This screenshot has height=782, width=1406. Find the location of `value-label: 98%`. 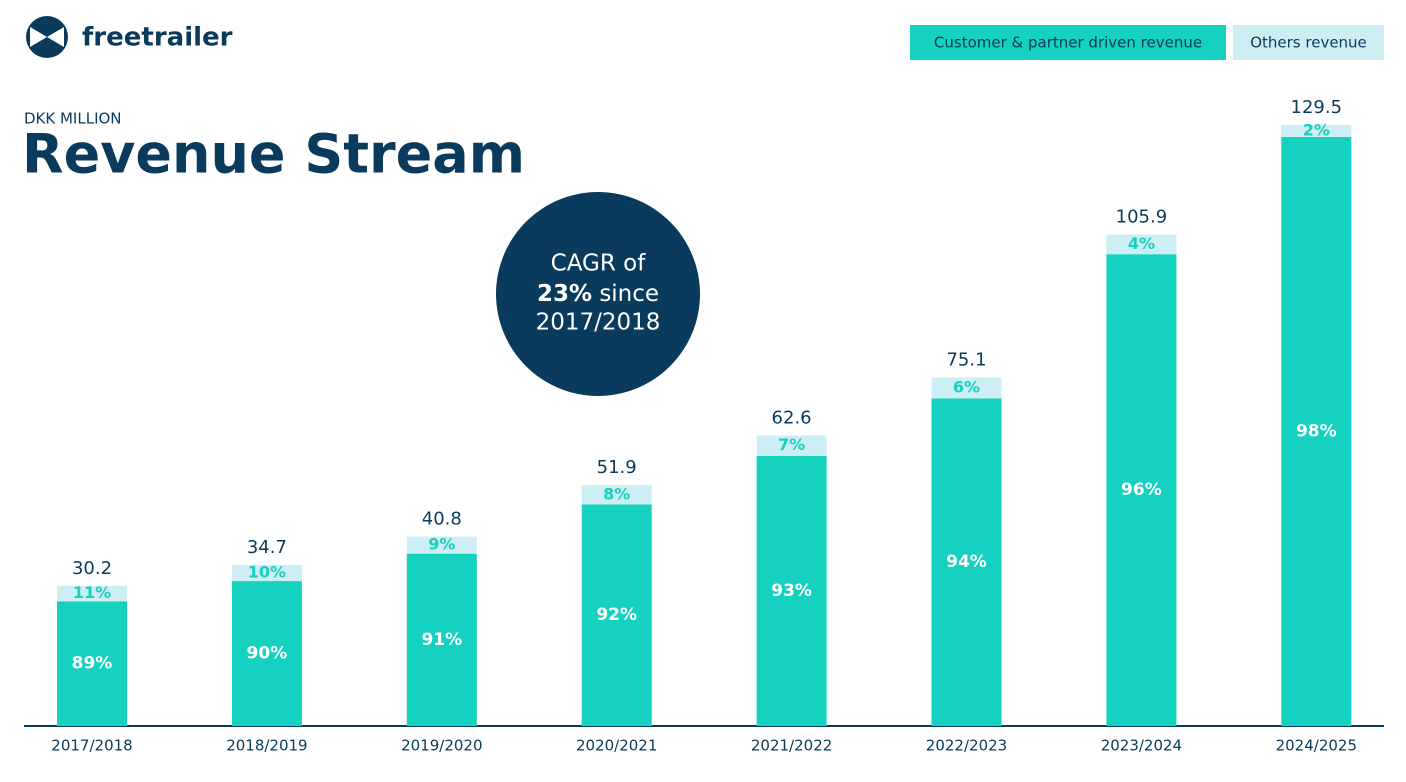

value-label: 98% is located at coordinates (1316, 432).